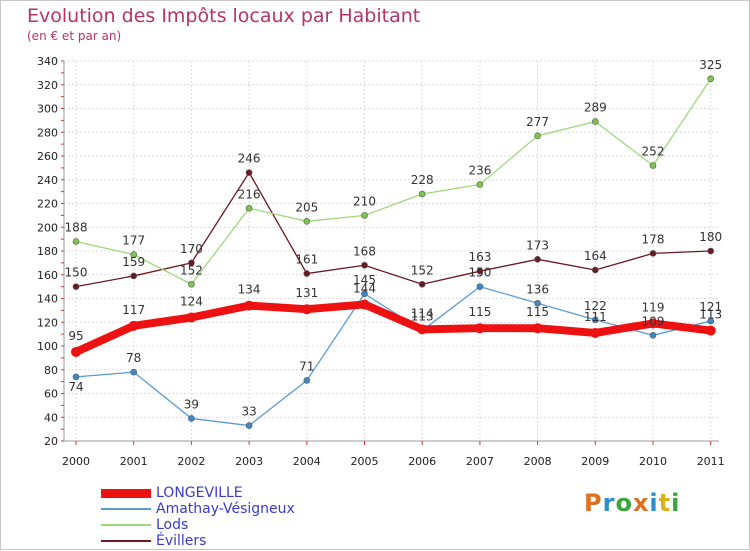 This screenshot has height=551, width=750. What do you see at coordinates (134, 461) in the screenshot?
I see `x-tick-label: 2001` at bounding box center [134, 461].